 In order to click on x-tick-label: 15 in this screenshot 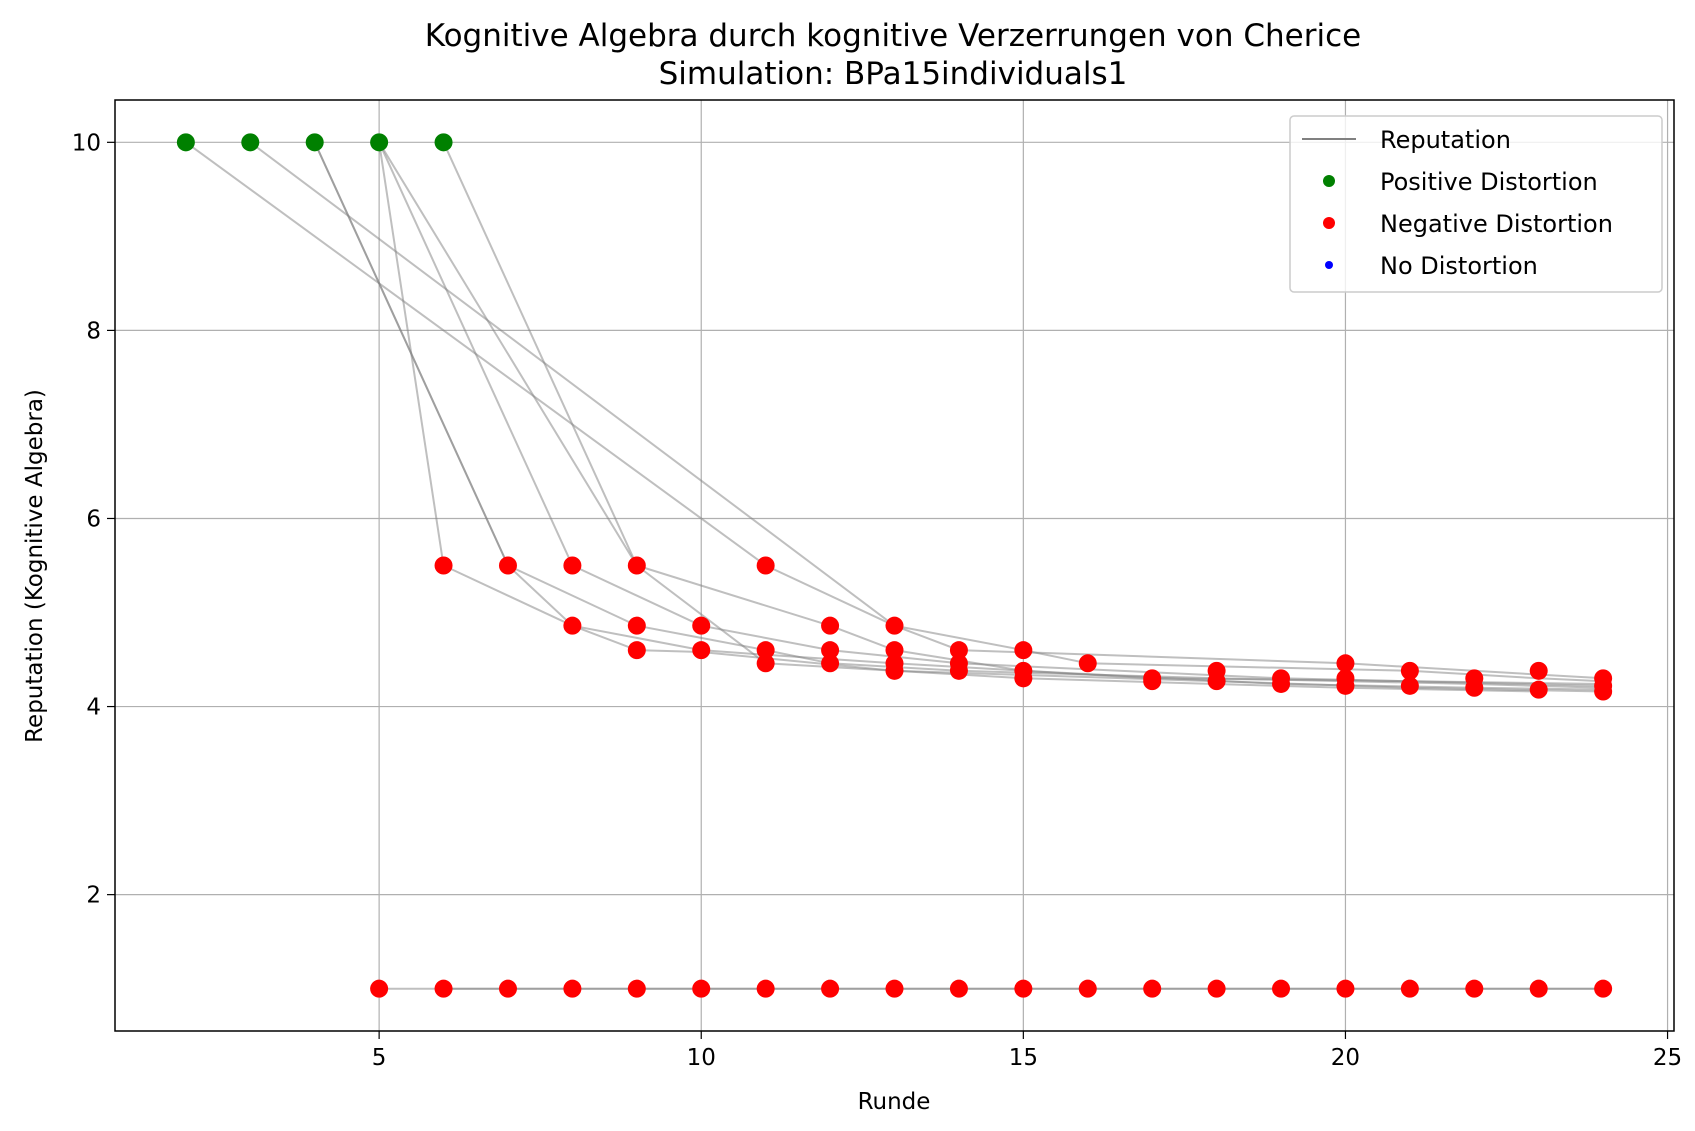, I will do `click(1023, 1058)`.